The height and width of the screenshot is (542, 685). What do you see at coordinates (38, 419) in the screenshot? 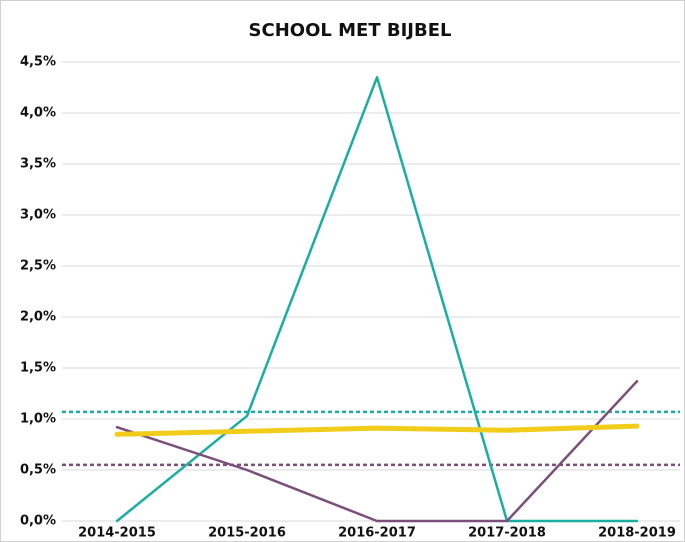
I see `y-tick-label: 1,0%` at bounding box center [38, 419].